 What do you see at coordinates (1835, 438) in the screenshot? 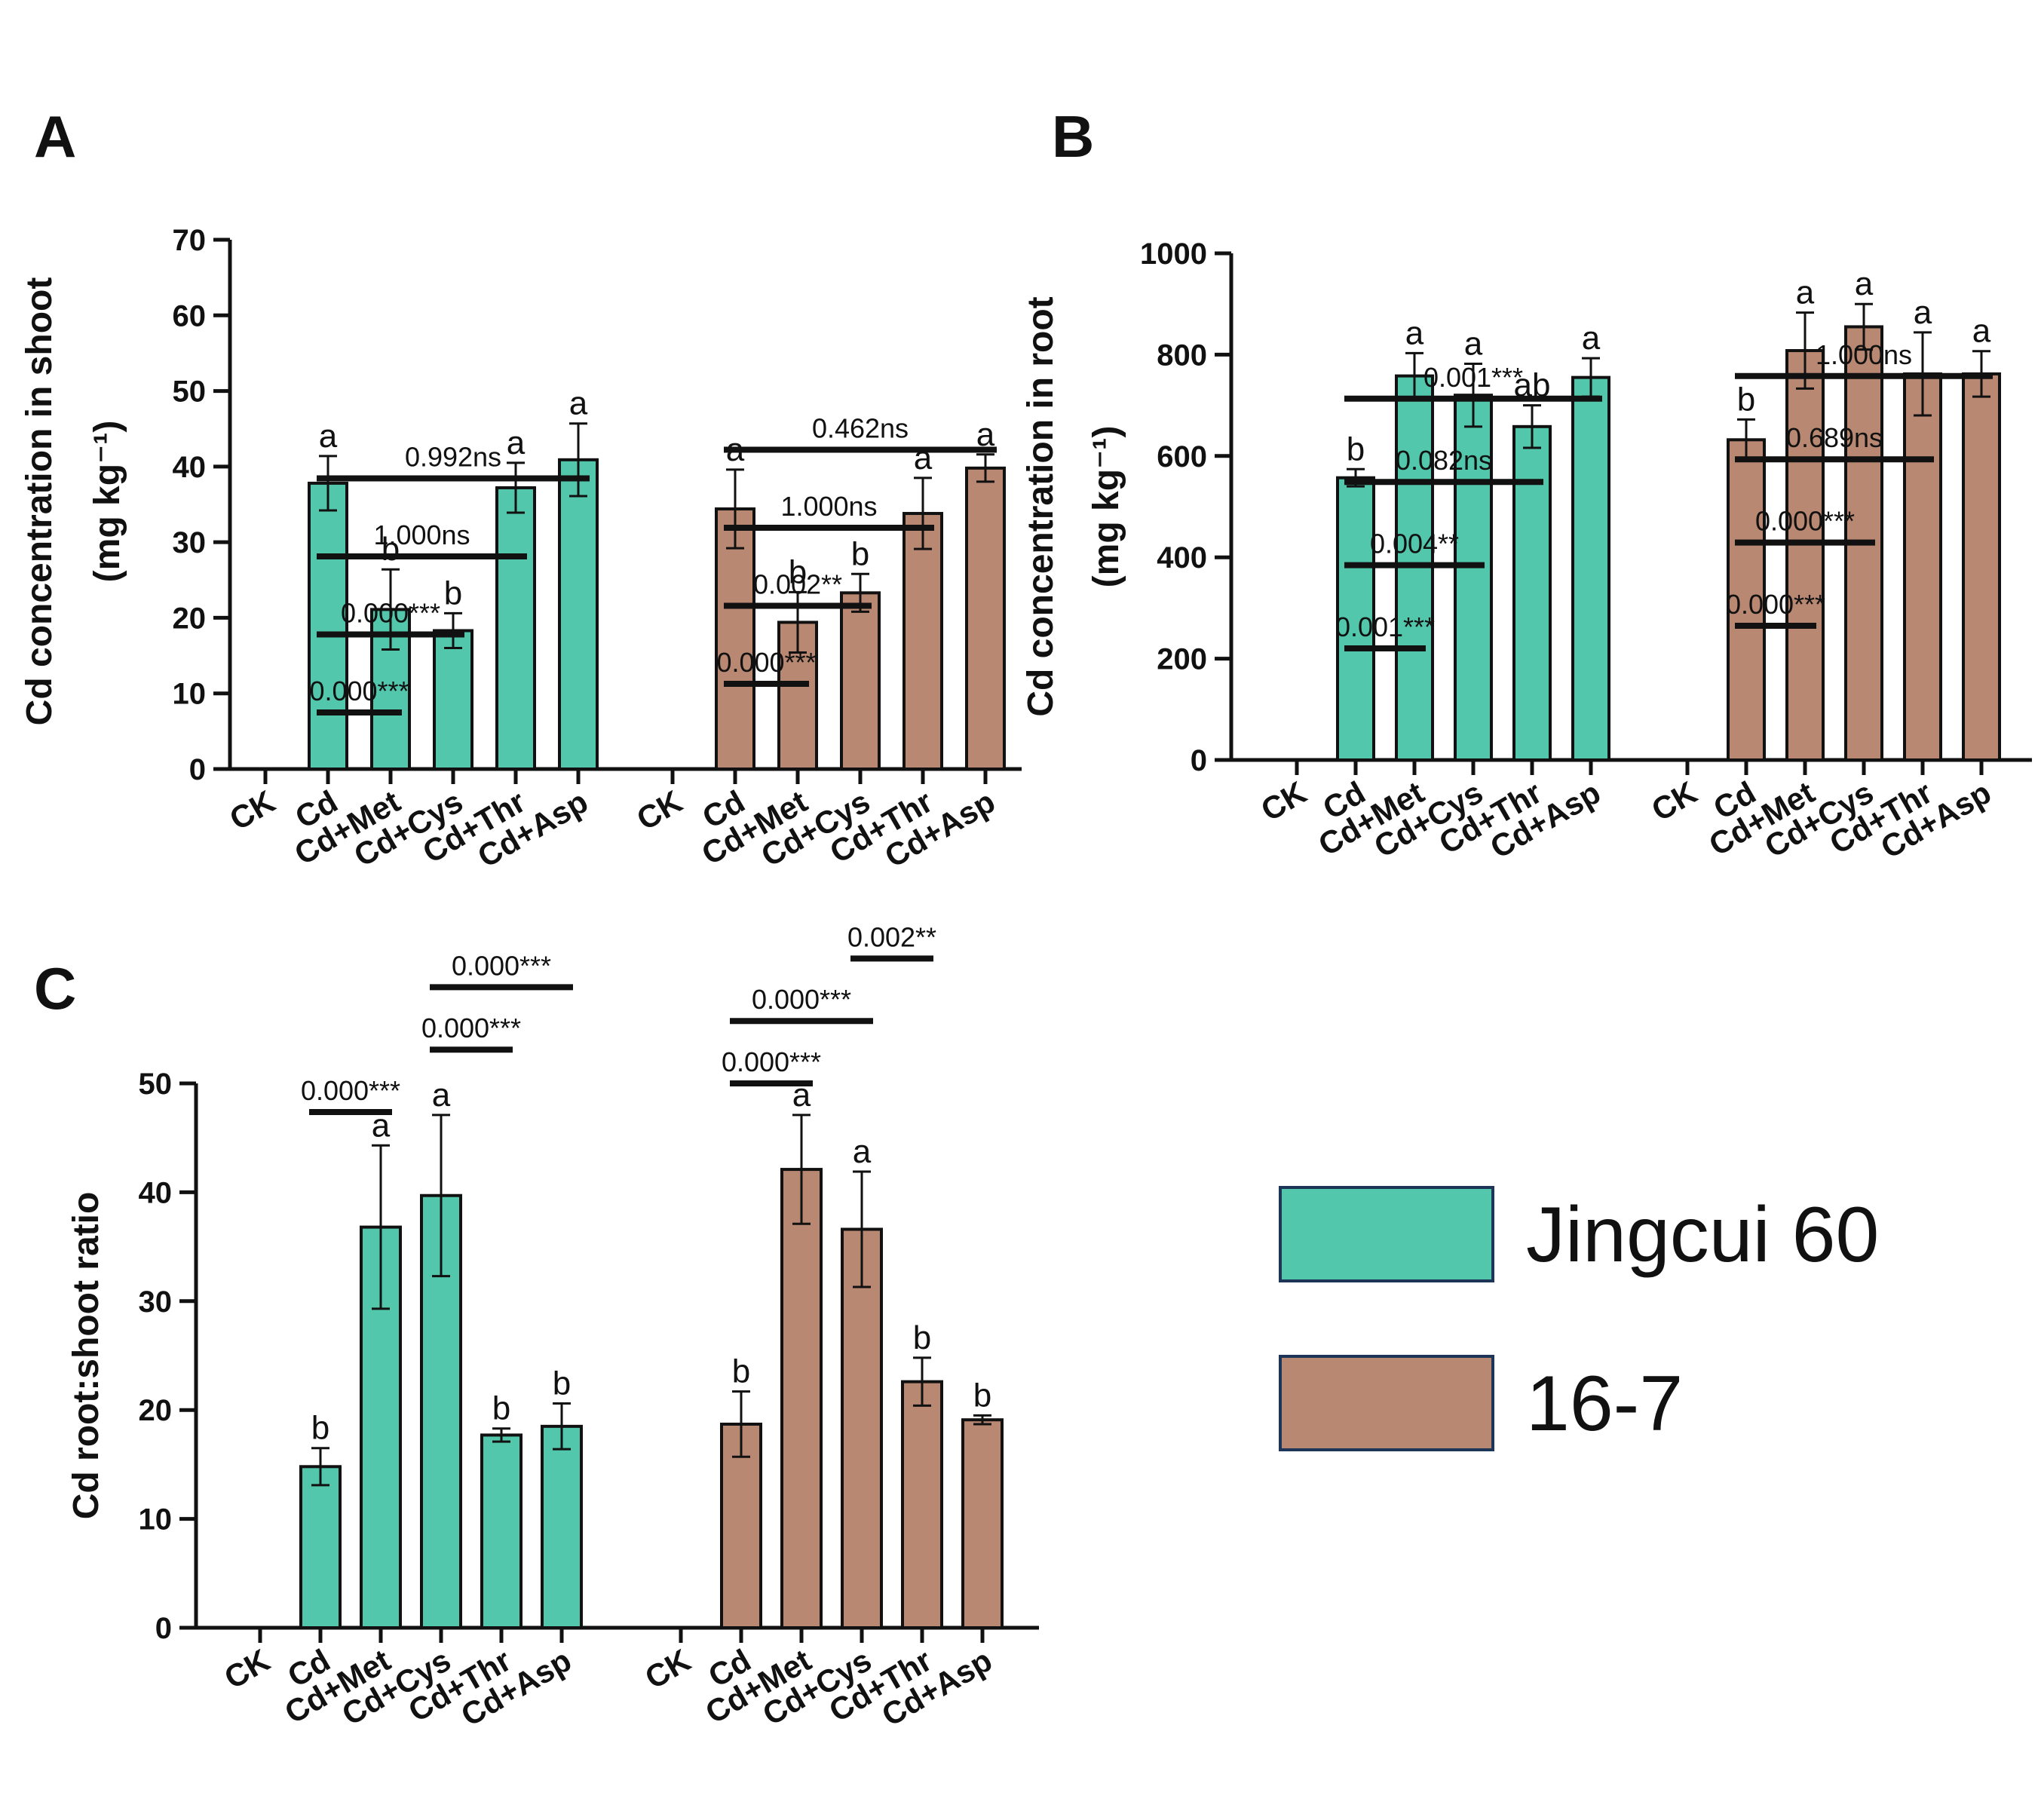
I see `comparison-label: 0.689ns` at bounding box center [1835, 438].